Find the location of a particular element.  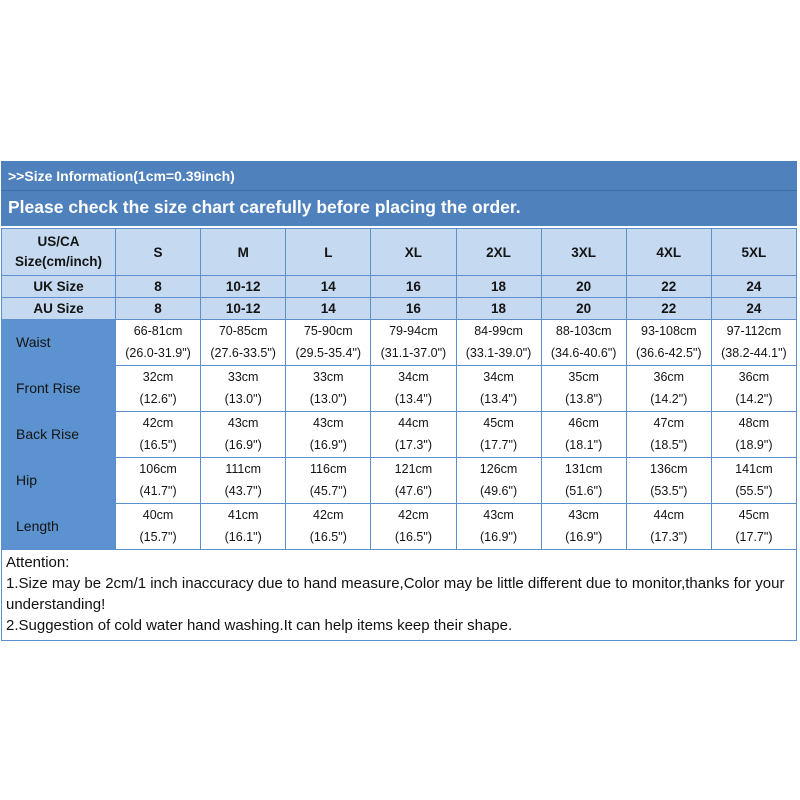

measurement-cell: 121cm (47.6") is located at coordinates (413, 480).